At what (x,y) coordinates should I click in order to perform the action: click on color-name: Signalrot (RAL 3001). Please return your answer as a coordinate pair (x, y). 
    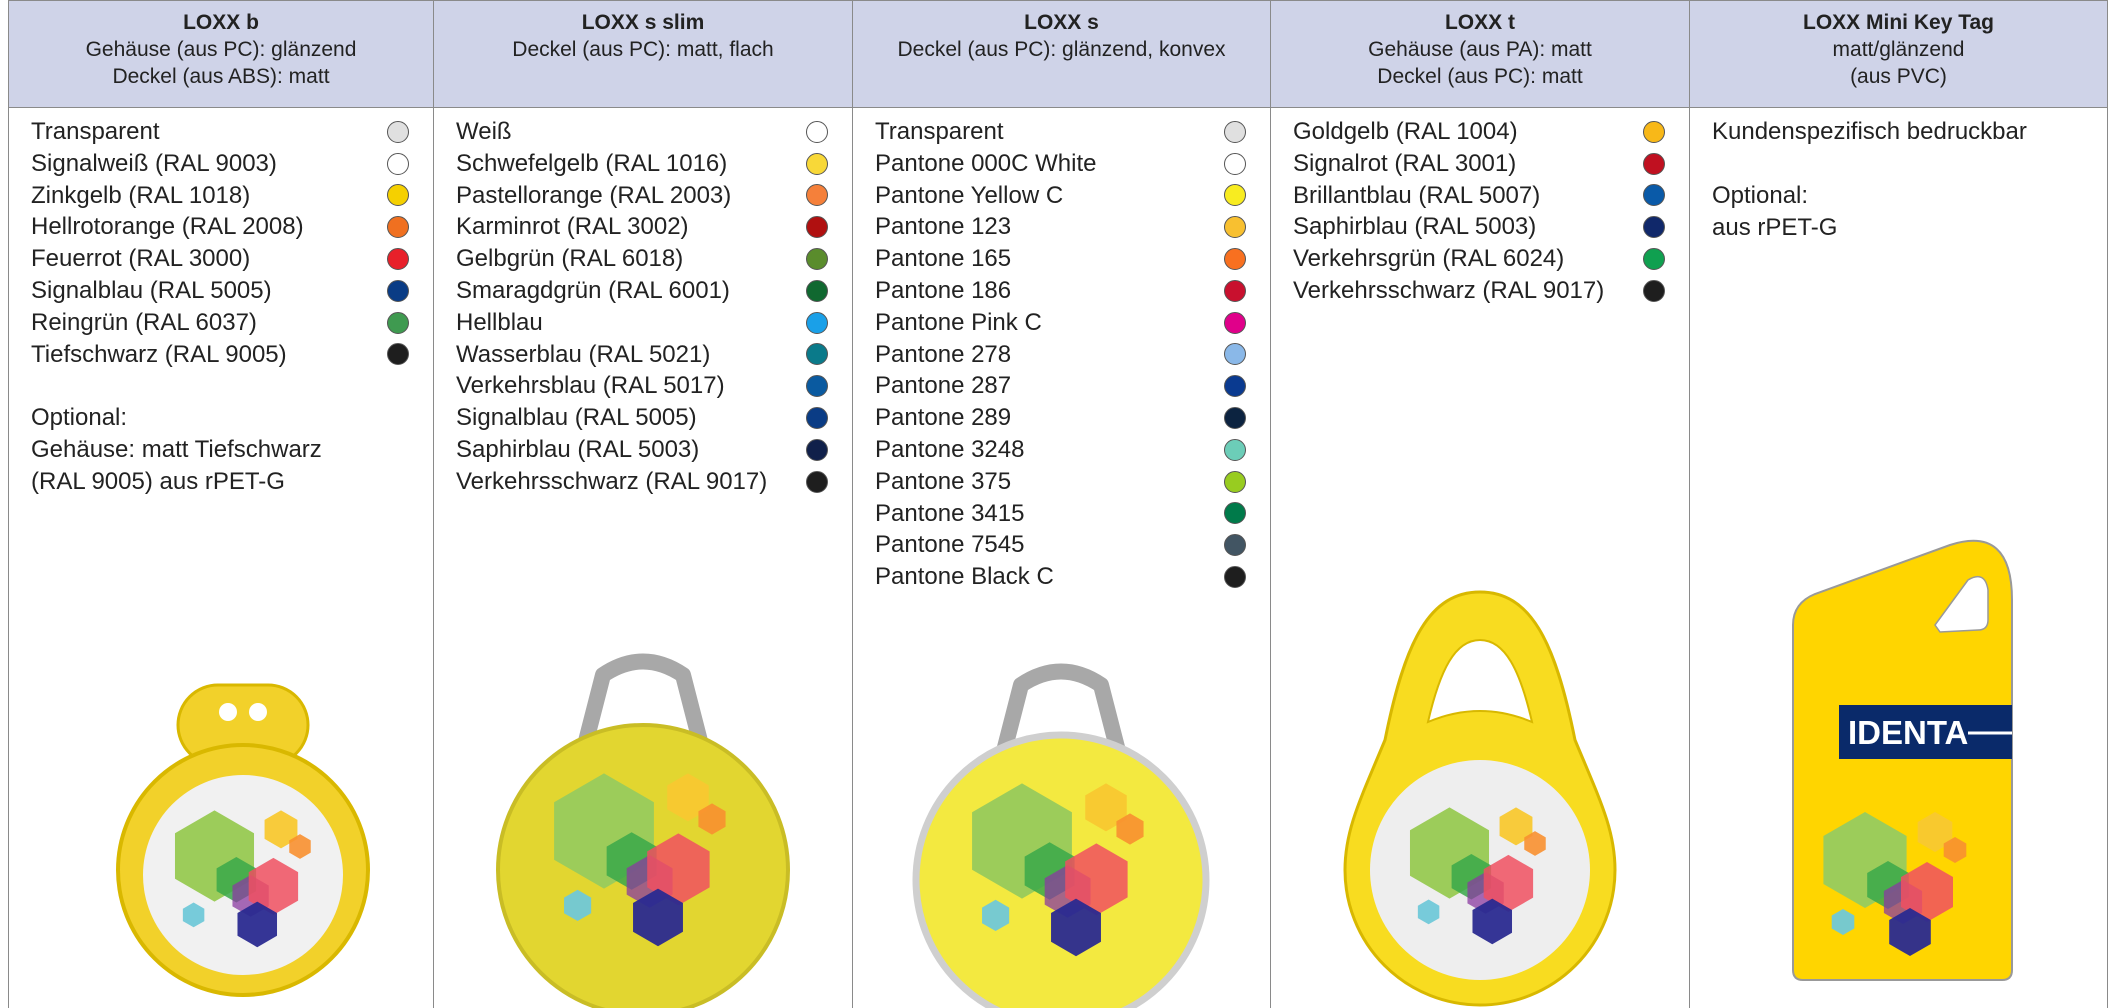
    Looking at the image, I should click on (1405, 163).